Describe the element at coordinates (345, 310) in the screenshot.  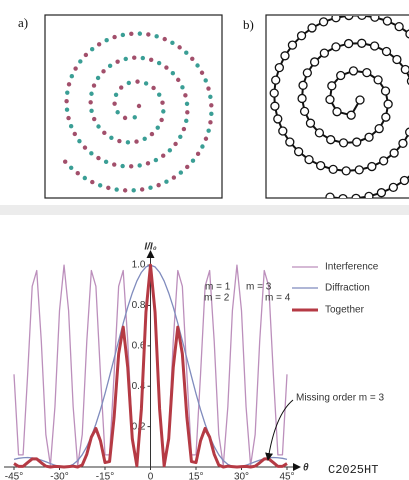
I see `legend-label: Together` at that location.